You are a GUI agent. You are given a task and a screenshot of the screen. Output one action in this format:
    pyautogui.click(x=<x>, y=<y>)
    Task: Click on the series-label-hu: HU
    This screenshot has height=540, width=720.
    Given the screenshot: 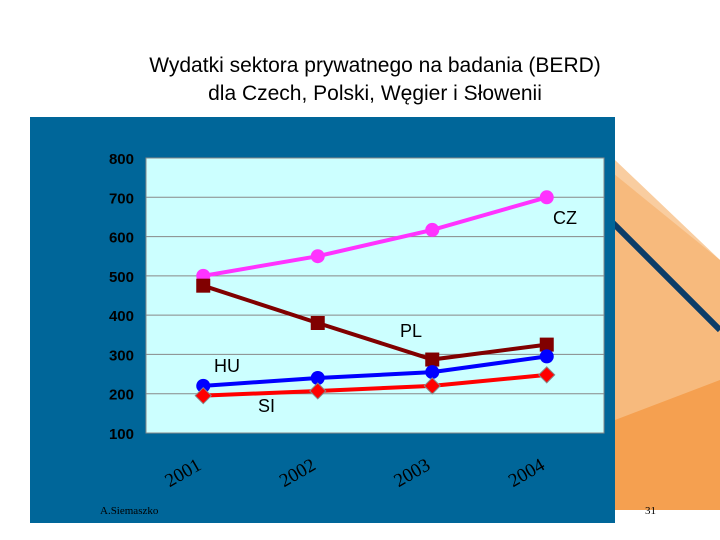 What is the action you would take?
    pyautogui.click(x=227, y=366)
    